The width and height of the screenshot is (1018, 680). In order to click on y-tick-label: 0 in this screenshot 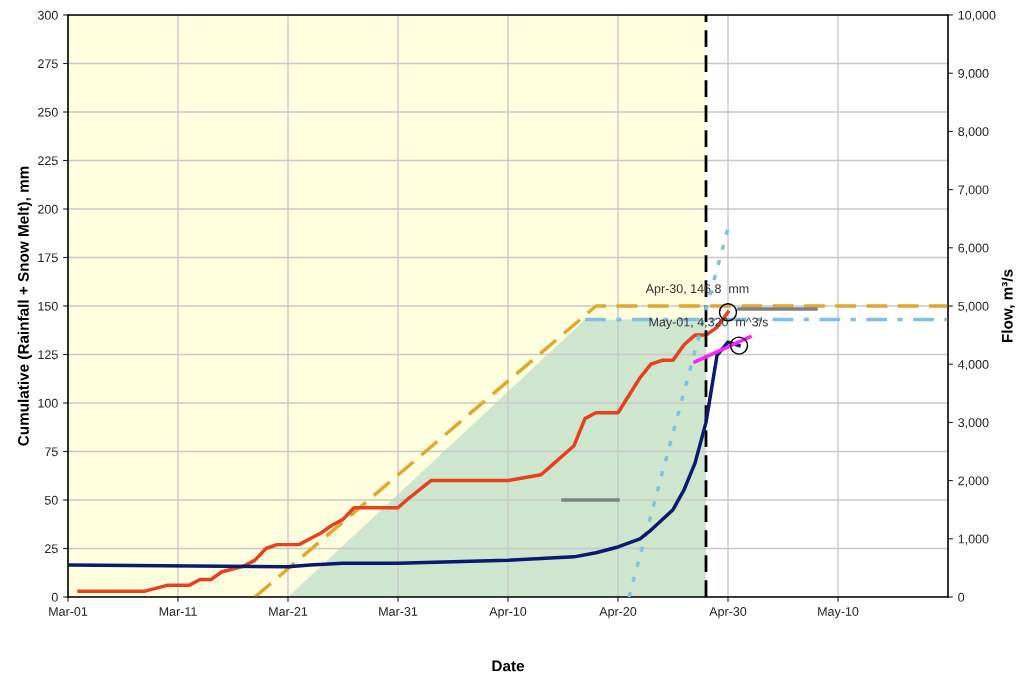, I will do `click(54, 597)`.